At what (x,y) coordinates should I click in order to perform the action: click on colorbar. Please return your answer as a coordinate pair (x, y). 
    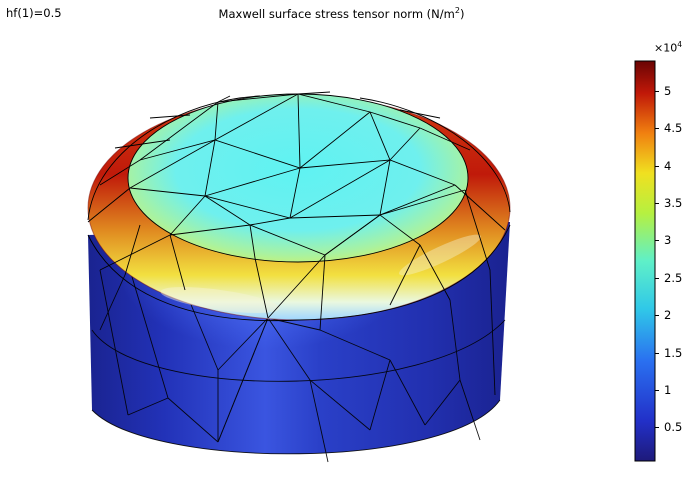
    Looking at the image, I should click on (645, 261).